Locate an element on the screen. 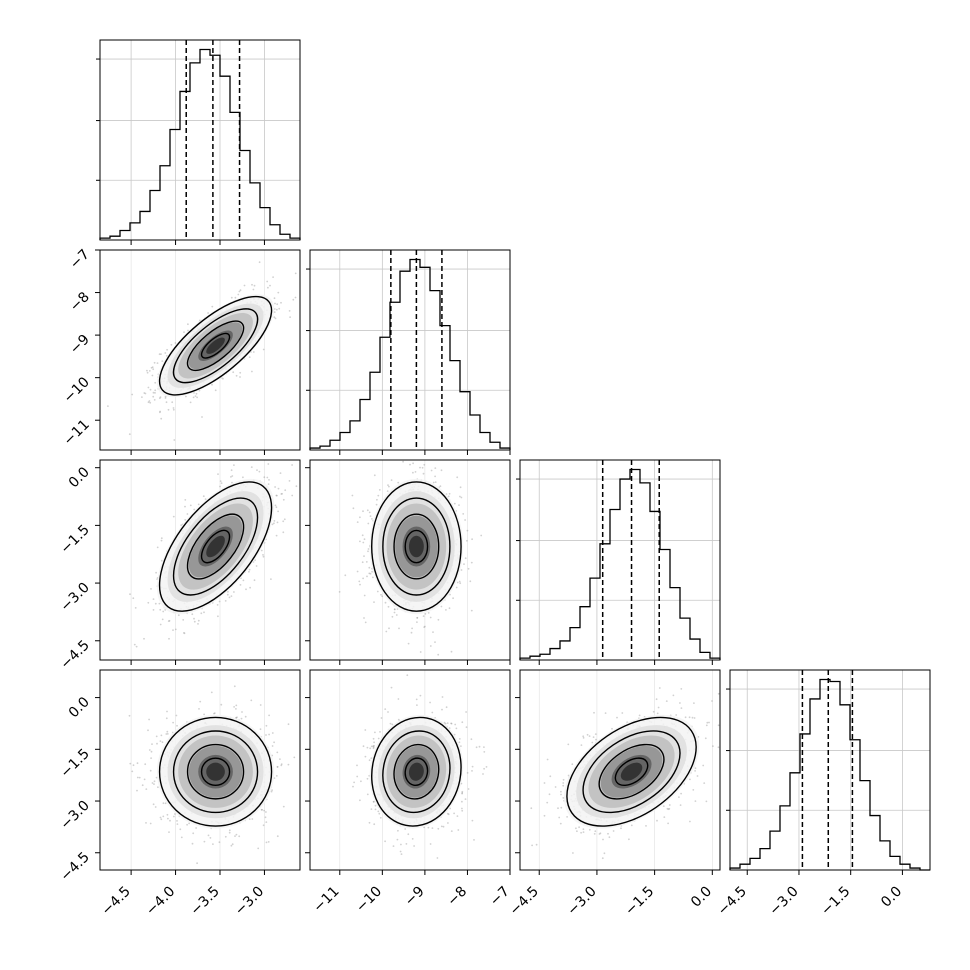  y-tick-label: −1.5 is located at coordinates (74, 539).